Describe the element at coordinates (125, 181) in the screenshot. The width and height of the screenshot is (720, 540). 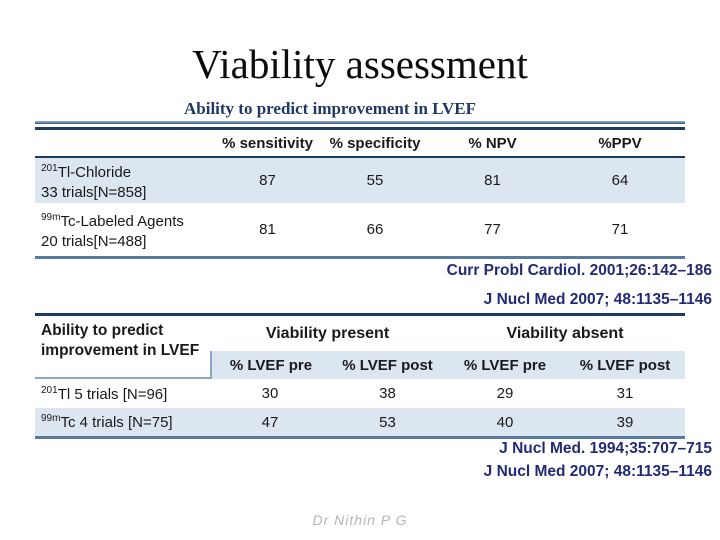
I see `row-label: 201Tl-Chloride 33 trials[N=858]` at that location.